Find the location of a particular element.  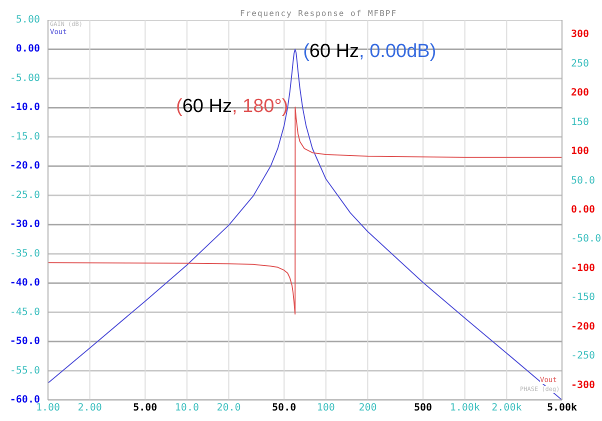

y2-tick-label: -300 is located at coordinates (583, 385).